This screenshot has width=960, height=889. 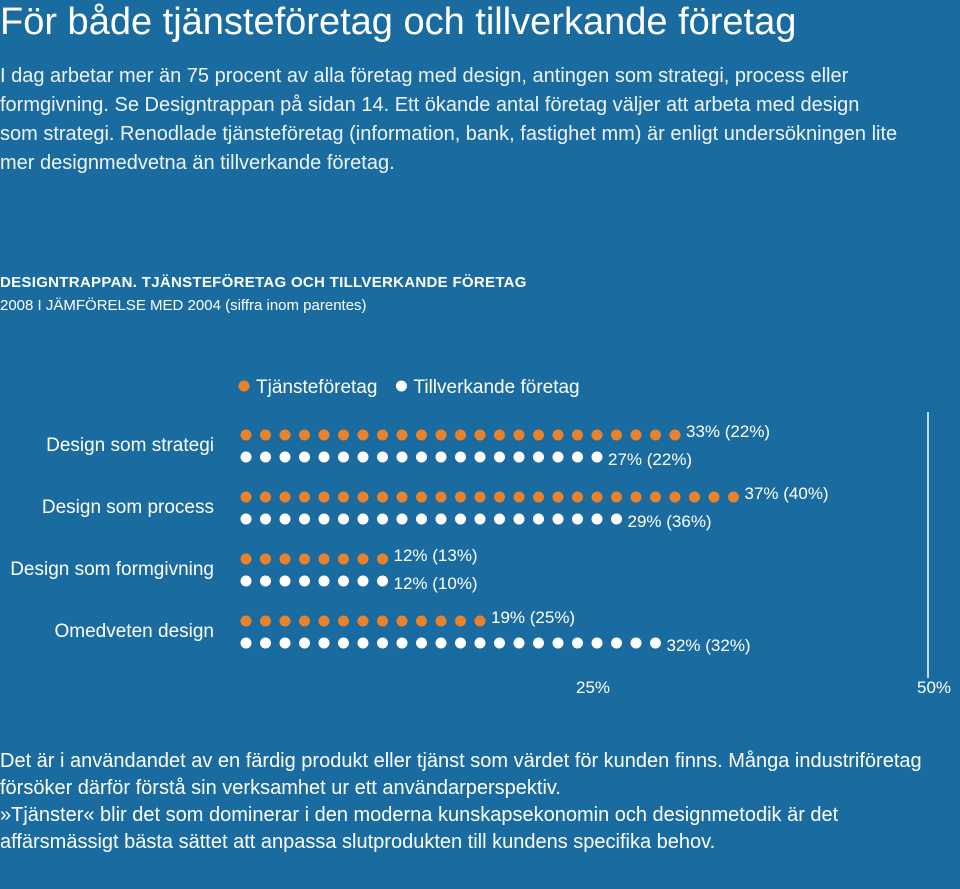 What do you see at coordinates (112, 569) in the screenshot?
I see `category-label: Design som formgivning` at bounding box center [112, 569].